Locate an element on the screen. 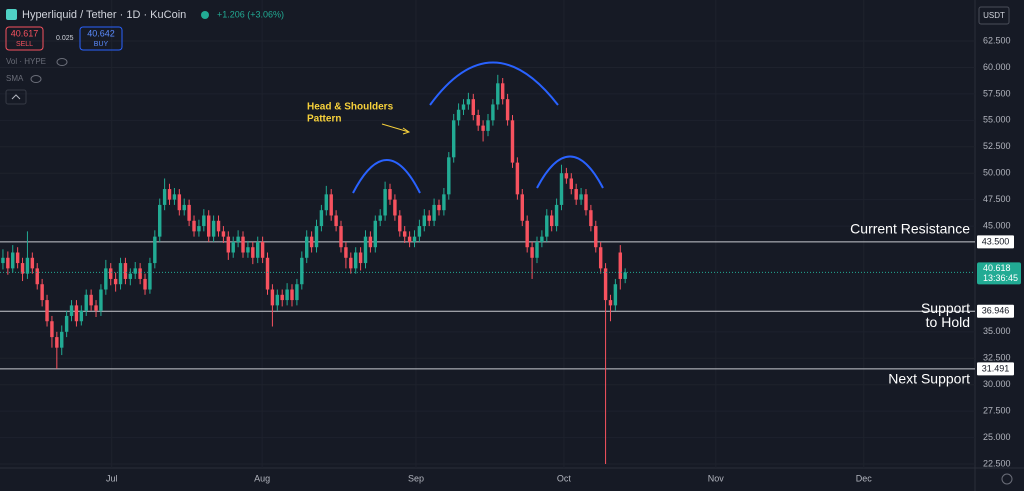 The height and width of the screenshot is (491, 1024). sell-button is located at coordinates (24, 38).